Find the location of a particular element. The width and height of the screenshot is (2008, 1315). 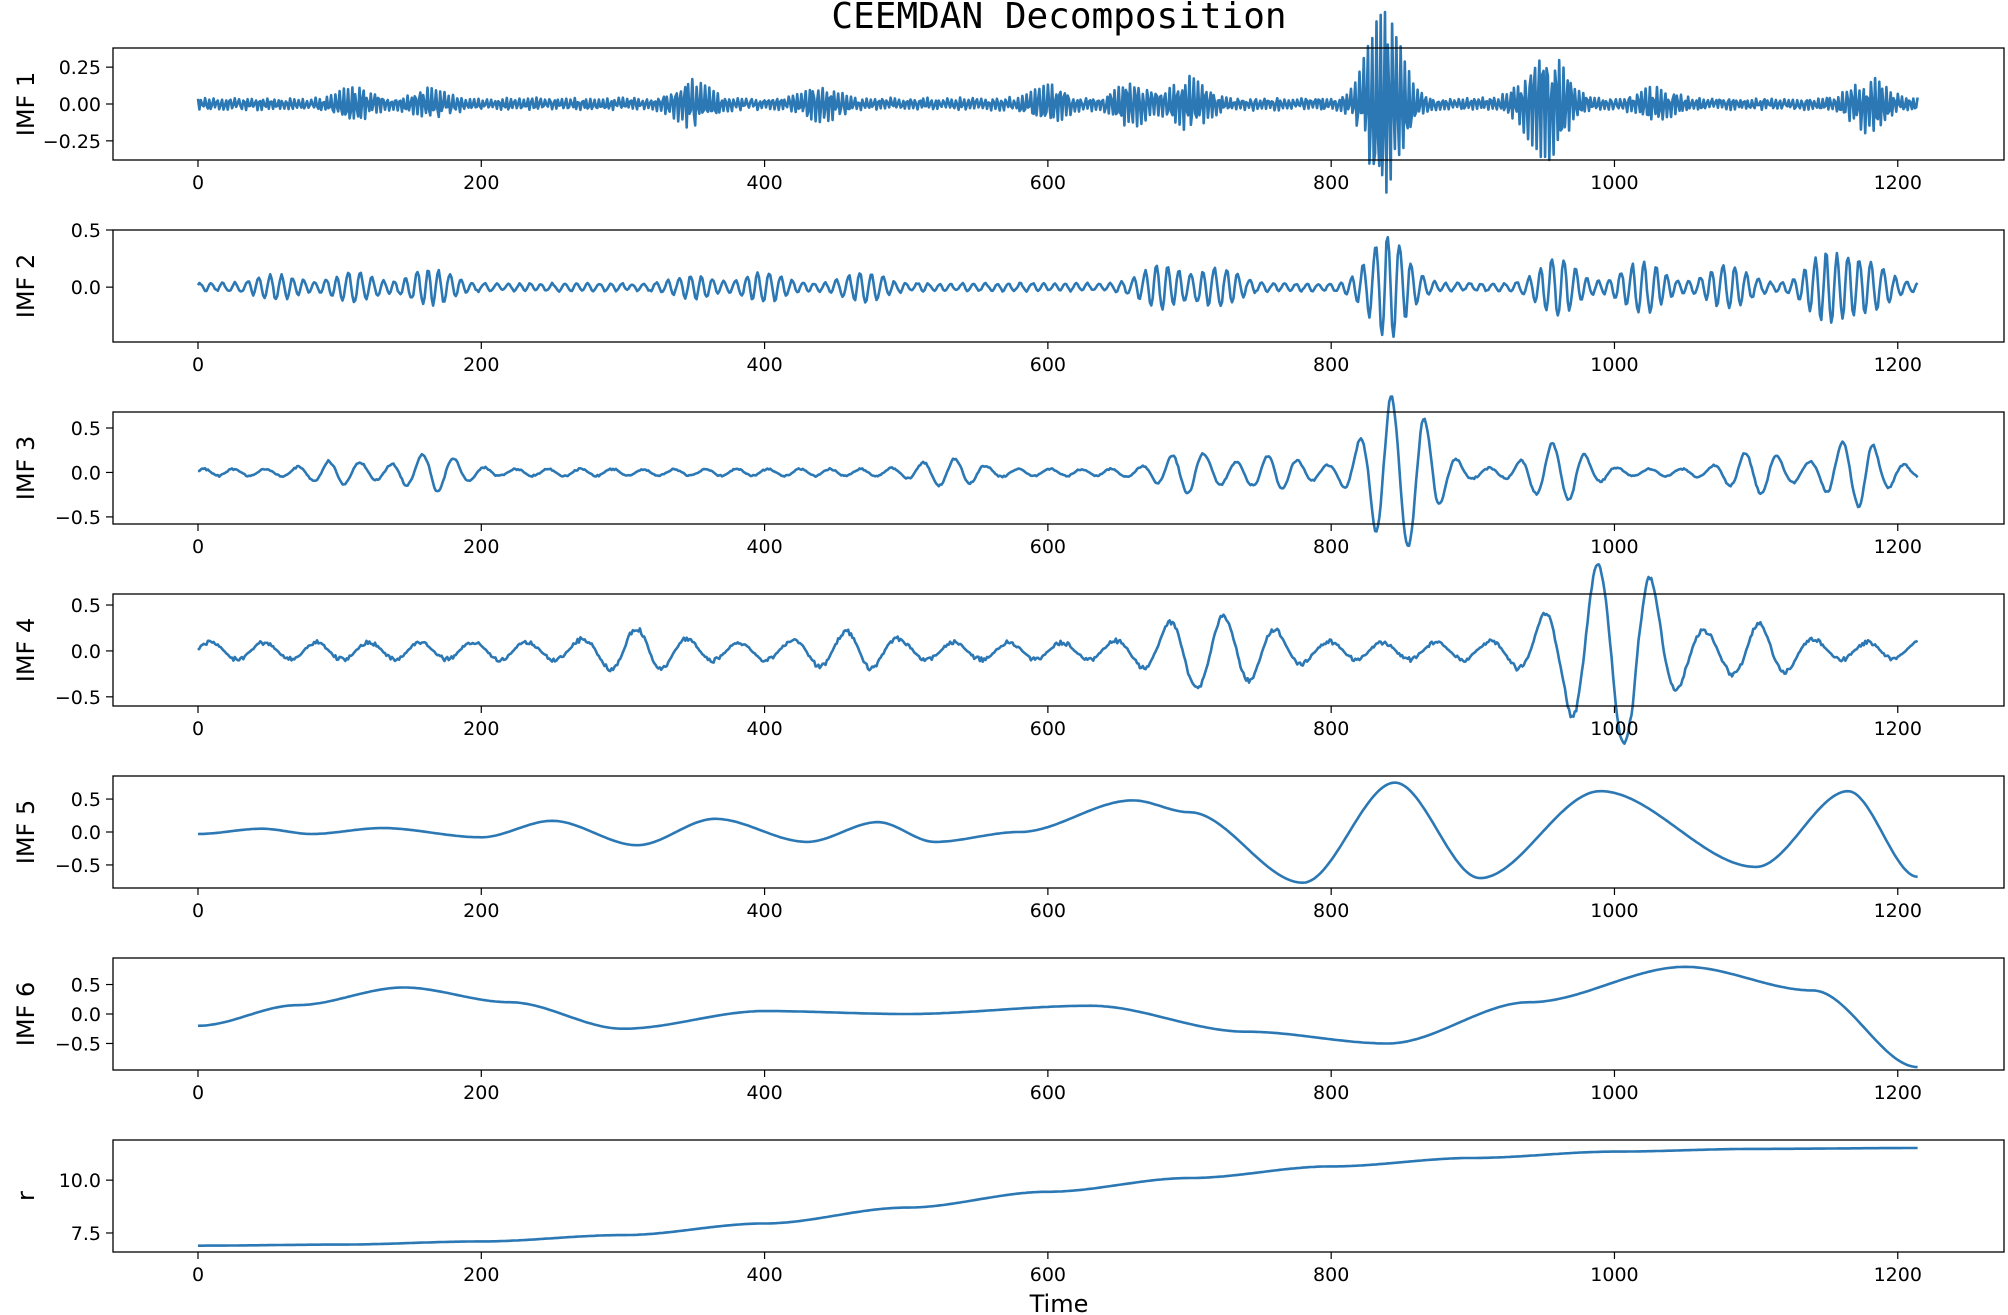

y-tick-label: −0.25 is located at coordinates (72, 142).